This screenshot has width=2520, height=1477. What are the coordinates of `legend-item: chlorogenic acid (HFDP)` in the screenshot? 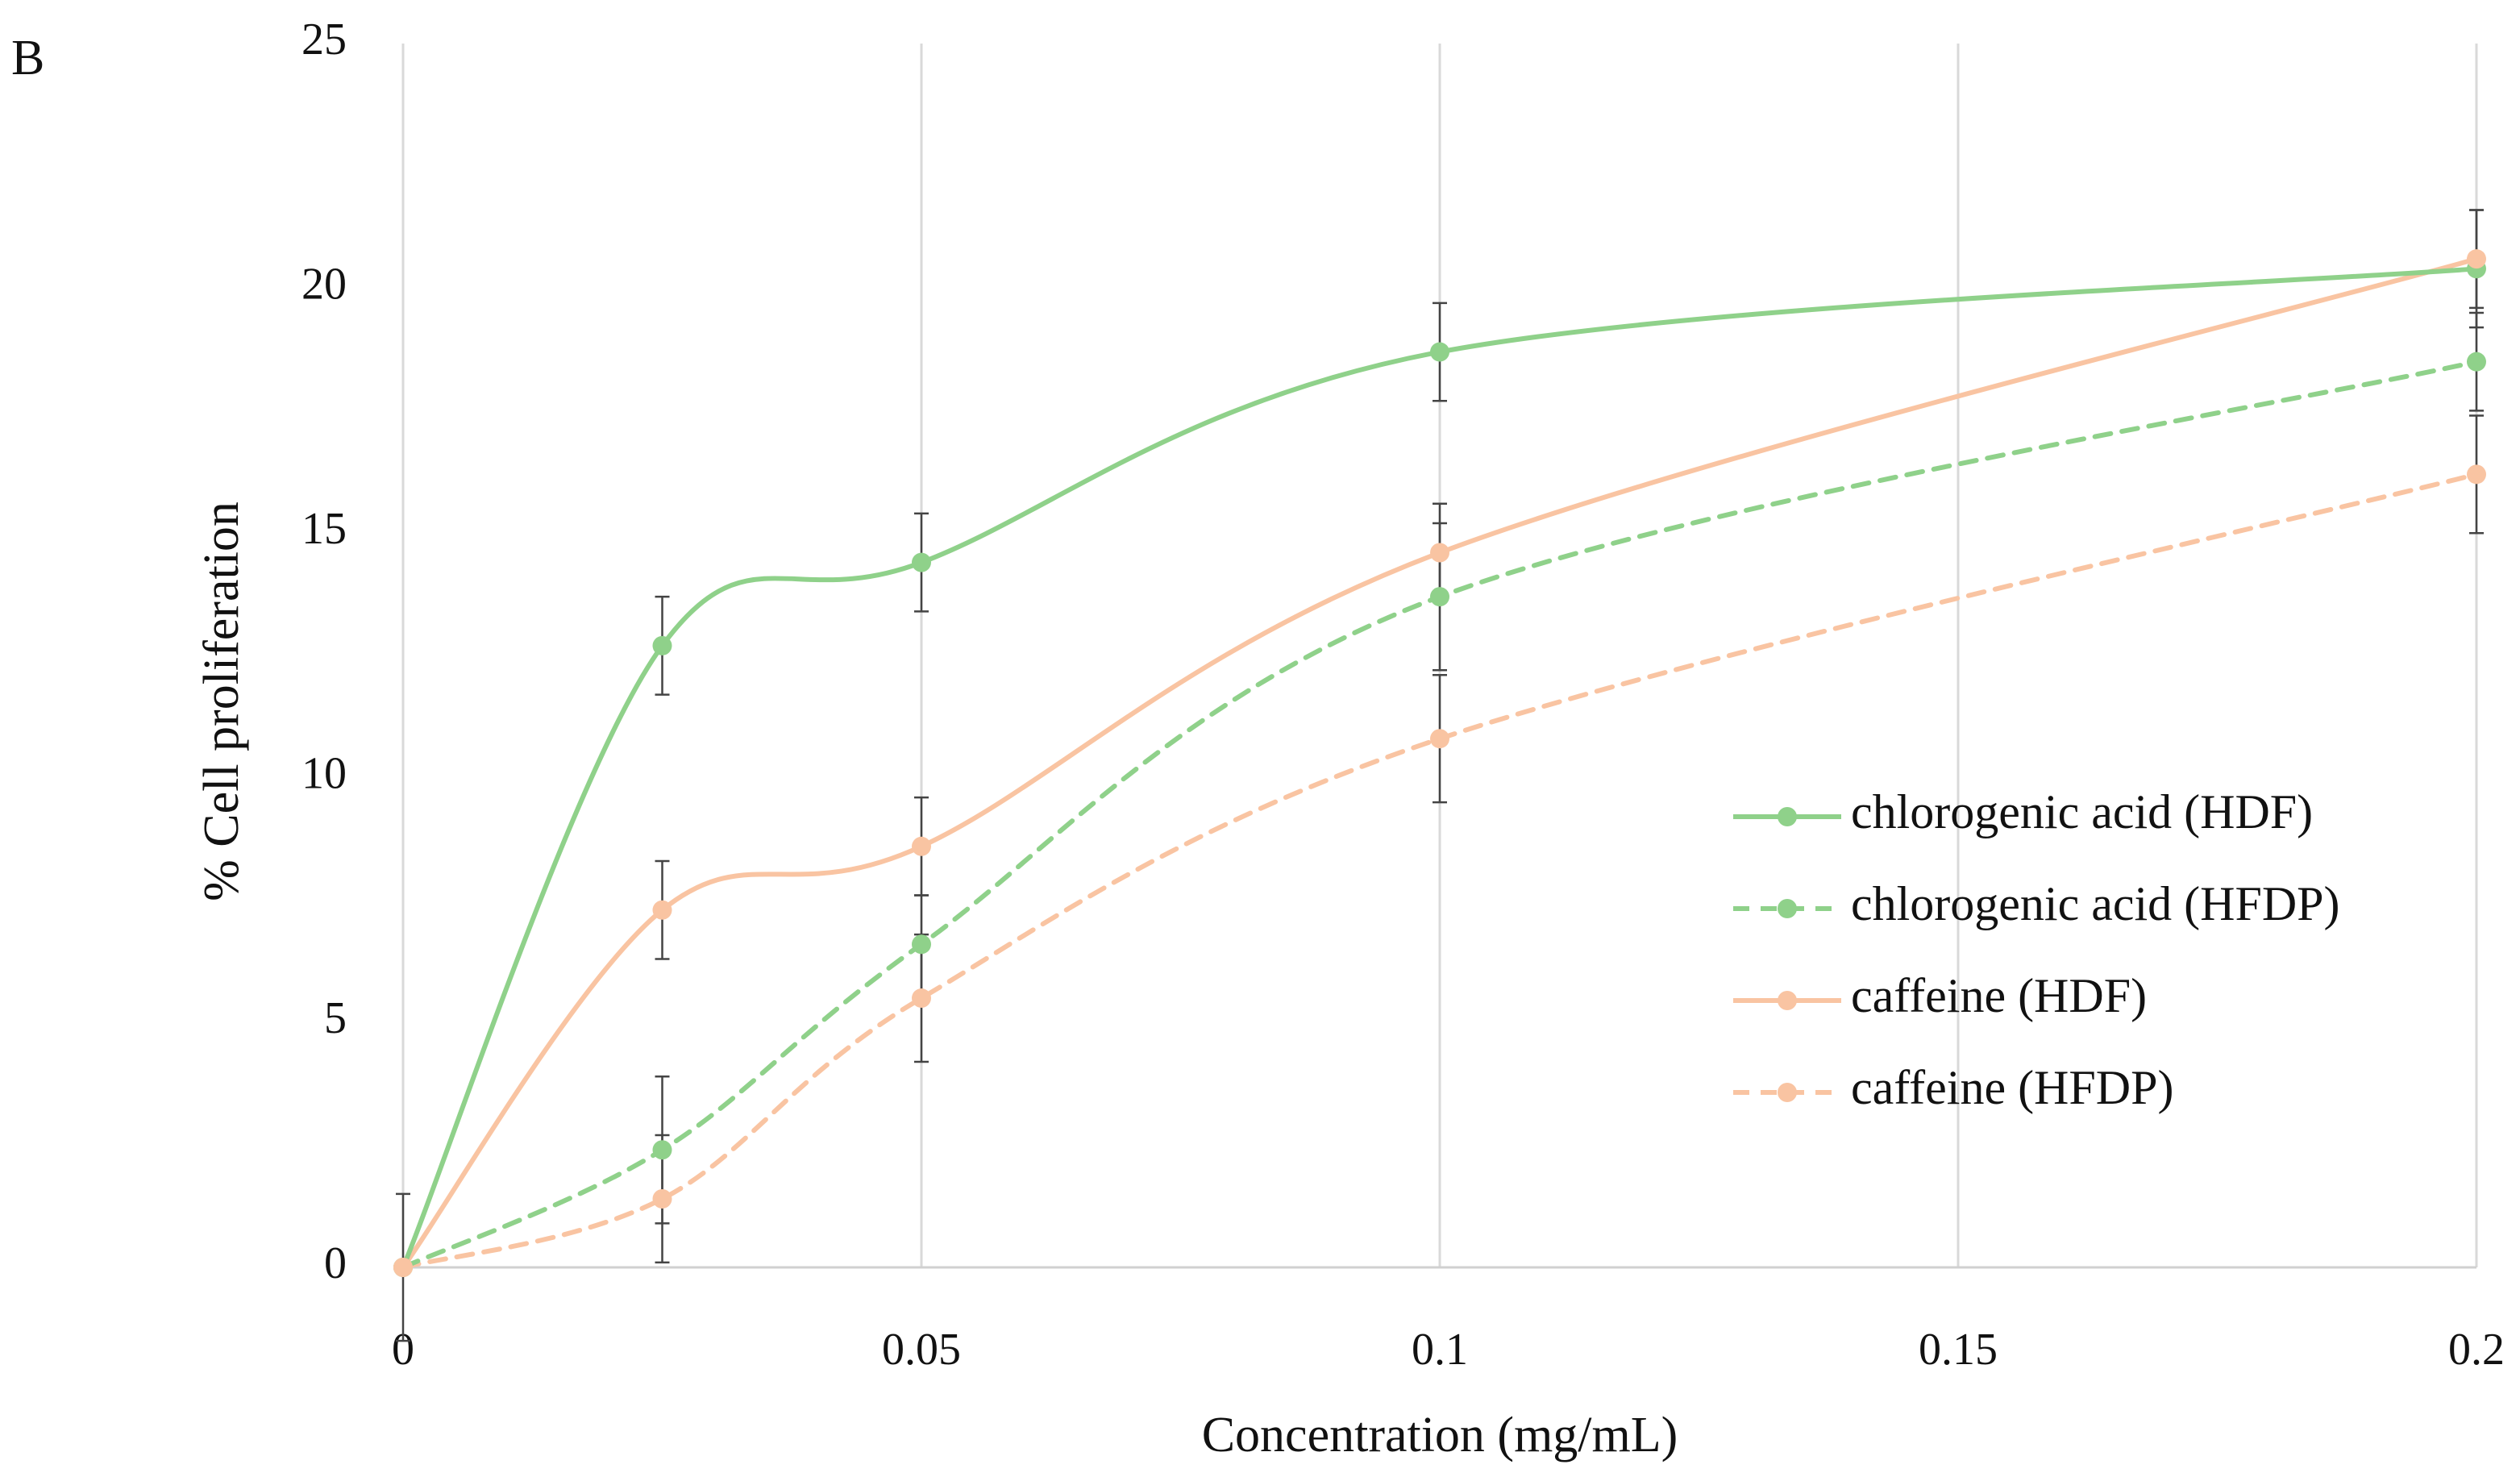 It's located at (2036, 903).